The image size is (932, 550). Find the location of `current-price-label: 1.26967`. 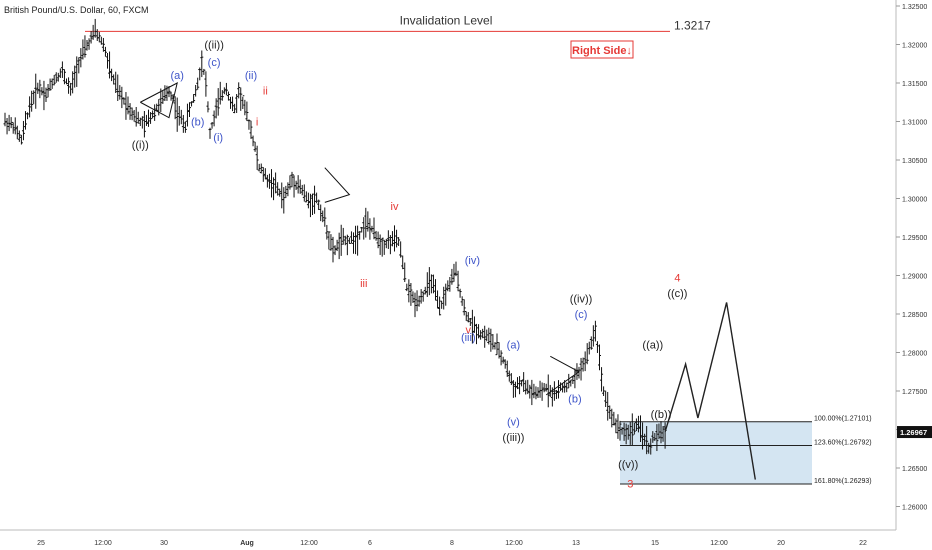

current-price-label: 1.26967 is located at coordinates (913, 432).